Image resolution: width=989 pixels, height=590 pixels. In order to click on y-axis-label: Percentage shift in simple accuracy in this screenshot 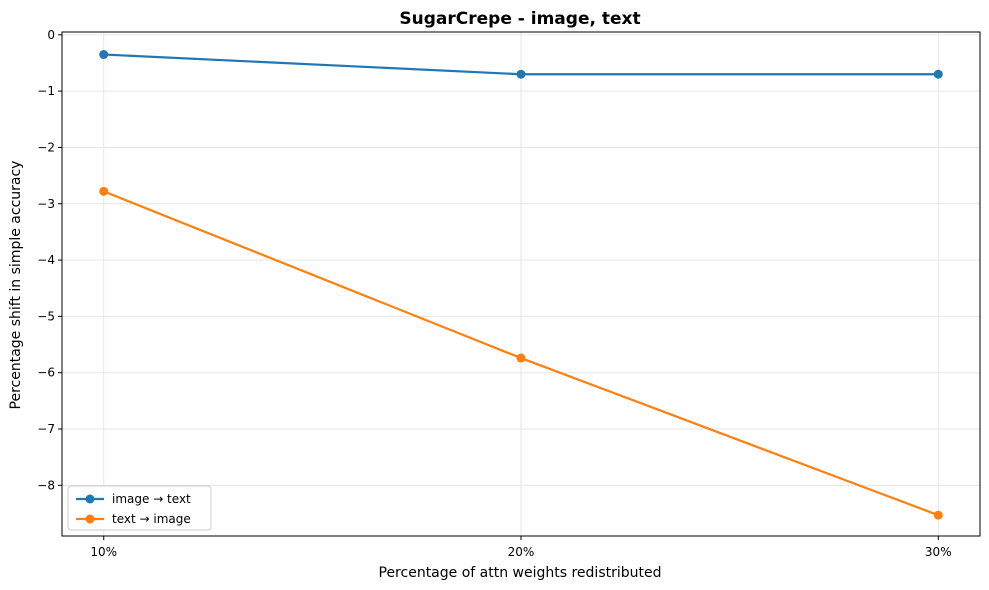, I will do `click(16, 285)`.